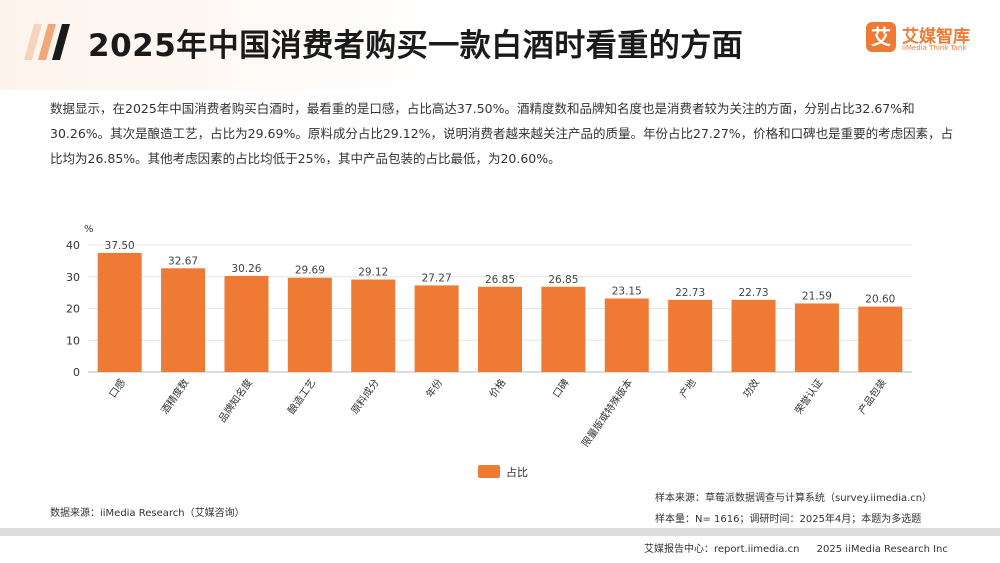  Describe the element at coordinates (310, 271) in the screenshot. I see `data-label: 29.69` at that location.